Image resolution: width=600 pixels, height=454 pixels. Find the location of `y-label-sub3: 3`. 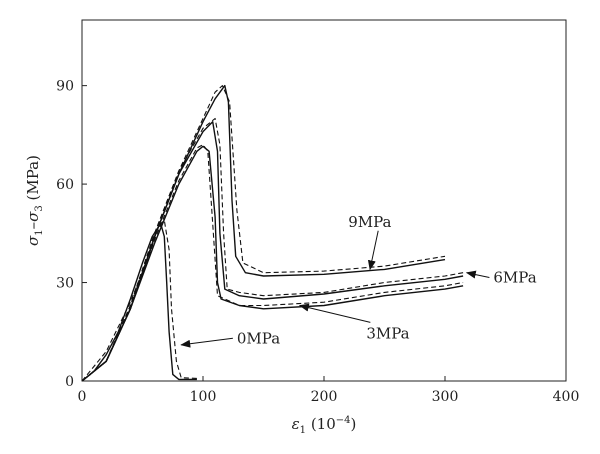

y-label-sub3: 3 is located at coordinates (39, 208).